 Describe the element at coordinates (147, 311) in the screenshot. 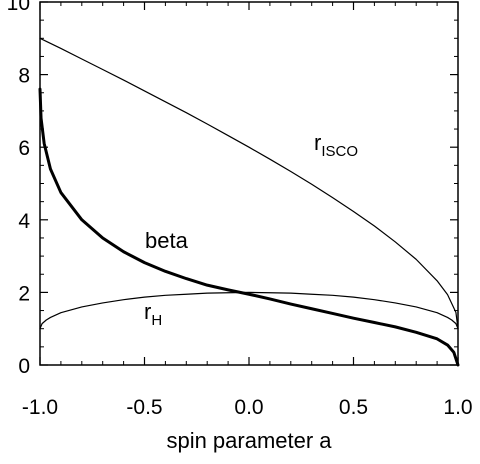

I see `annotation-r-h-main: r` at that location.